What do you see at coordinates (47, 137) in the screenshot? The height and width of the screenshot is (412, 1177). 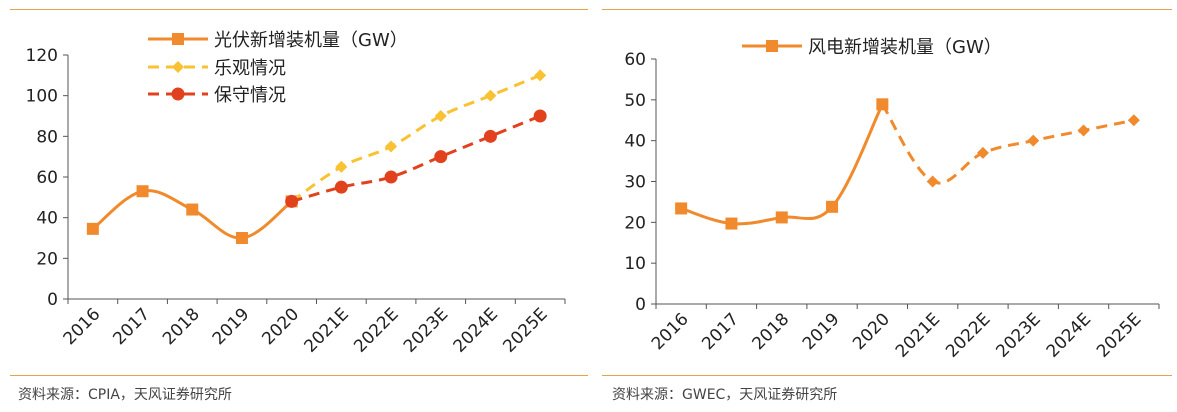 I see `y-tick-label: 80` at bounding box center [47, 137].